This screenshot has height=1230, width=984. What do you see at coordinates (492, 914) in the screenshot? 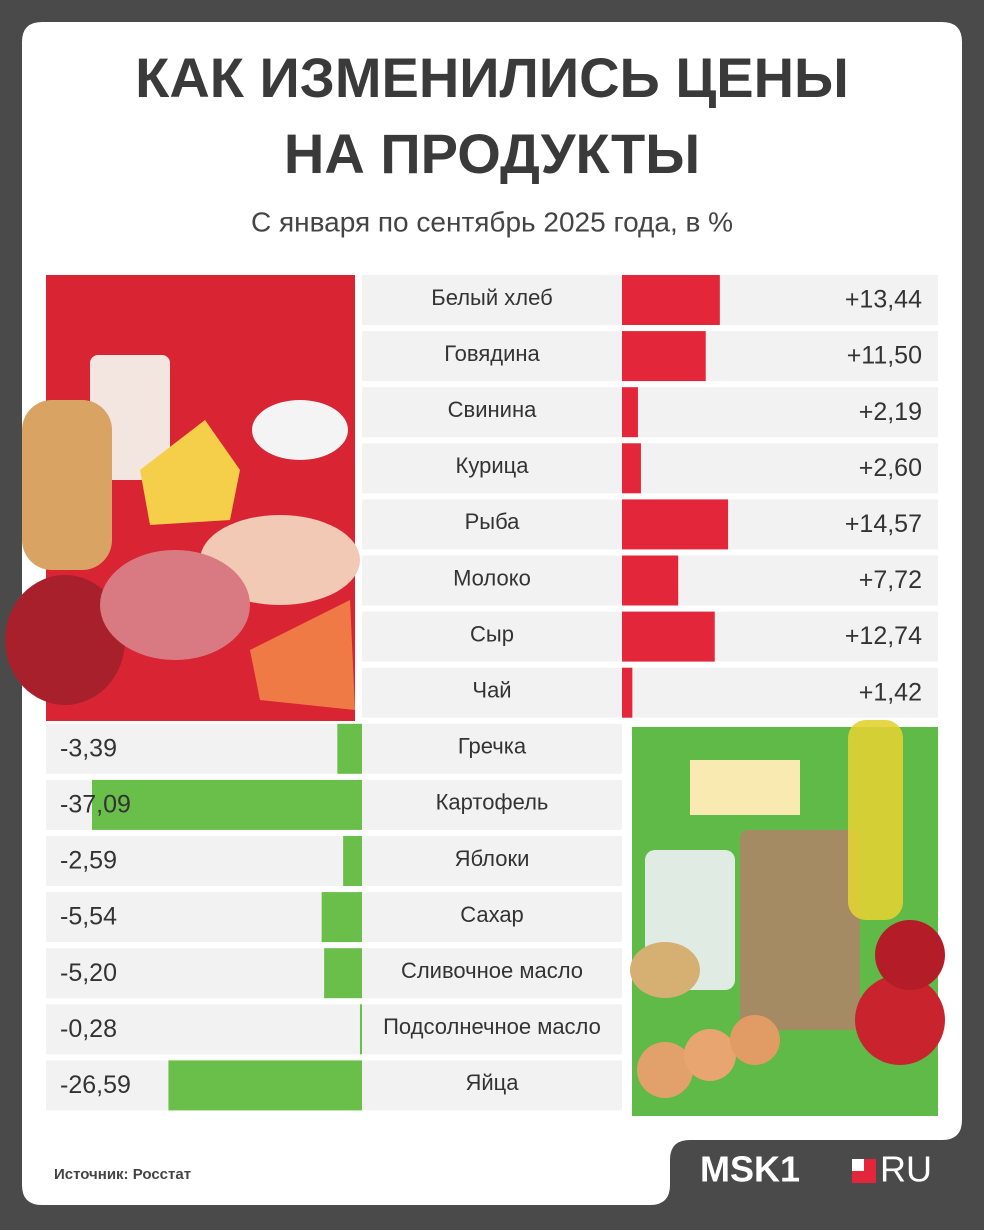
I see `category-label: Сахар` at bounding box center [492, 914].